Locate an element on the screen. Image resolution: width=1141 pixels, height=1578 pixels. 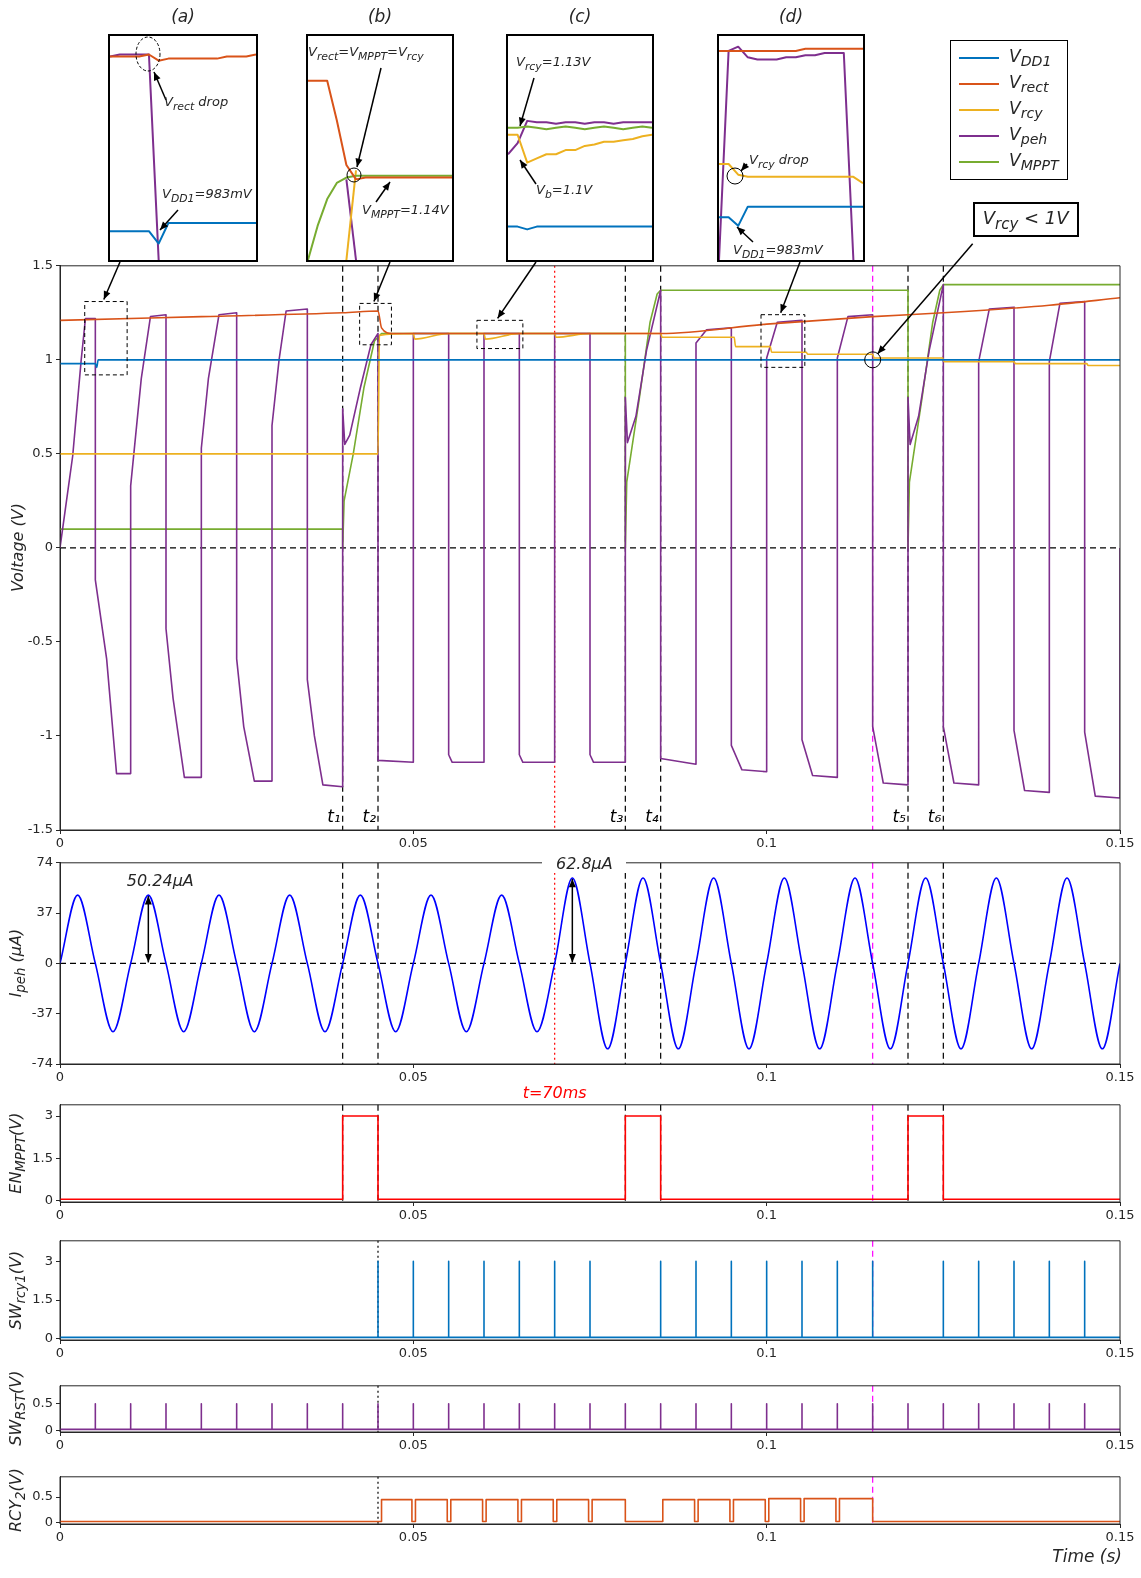
y-tick-label: -0.5 is located at coordinates (40, 641).